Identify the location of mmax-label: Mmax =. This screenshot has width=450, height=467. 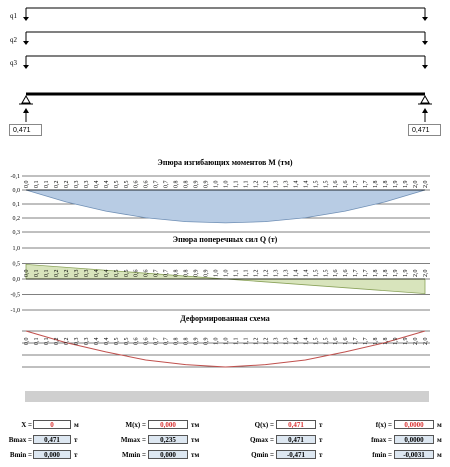
(133, 440).